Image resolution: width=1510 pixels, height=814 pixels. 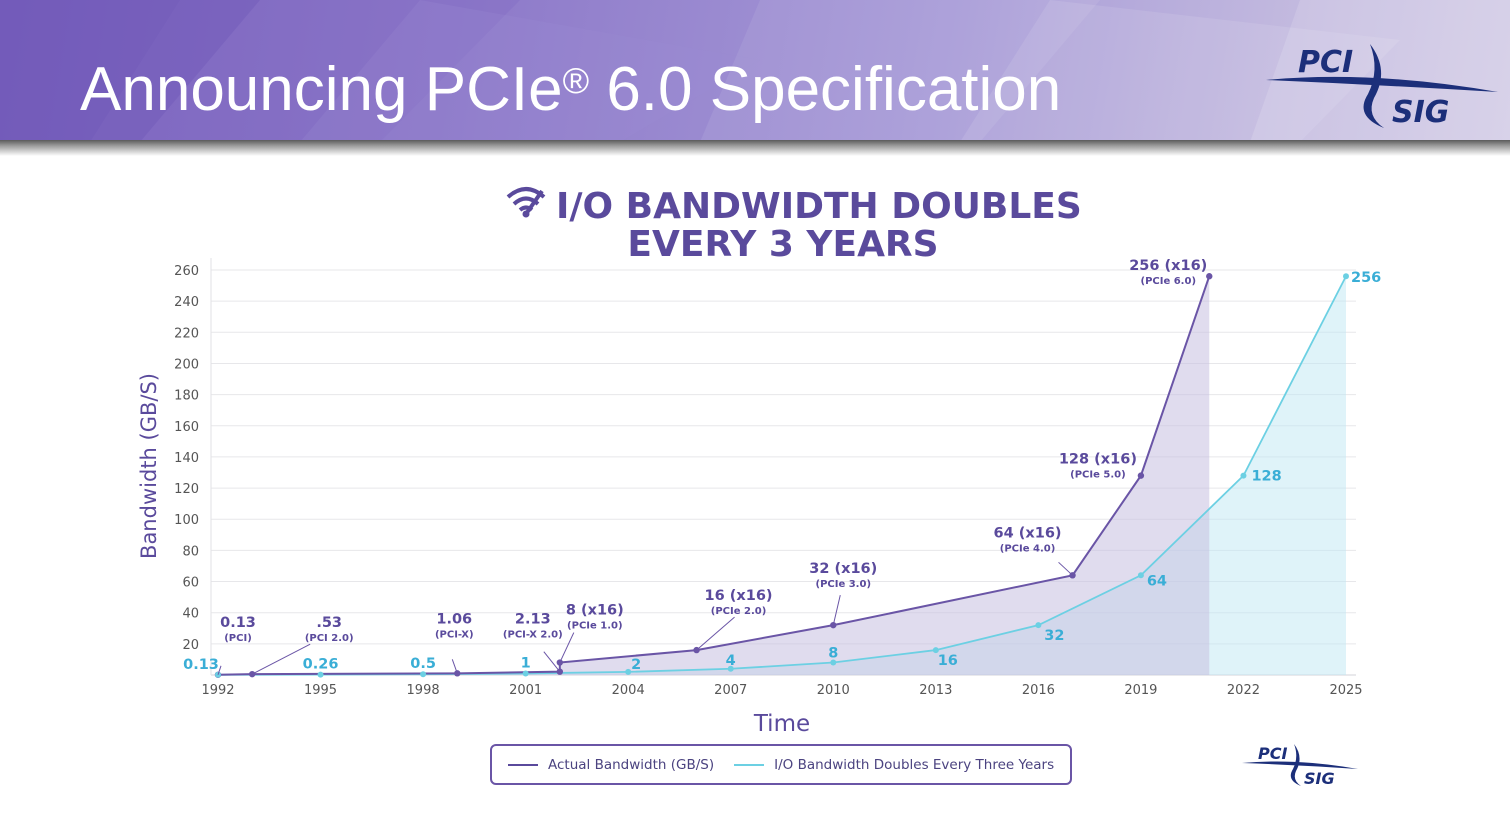 What do you see at coordinates (186, 396) in the screenshot?
I see `y-tick-label: 180` at bounding box center [186, 396].